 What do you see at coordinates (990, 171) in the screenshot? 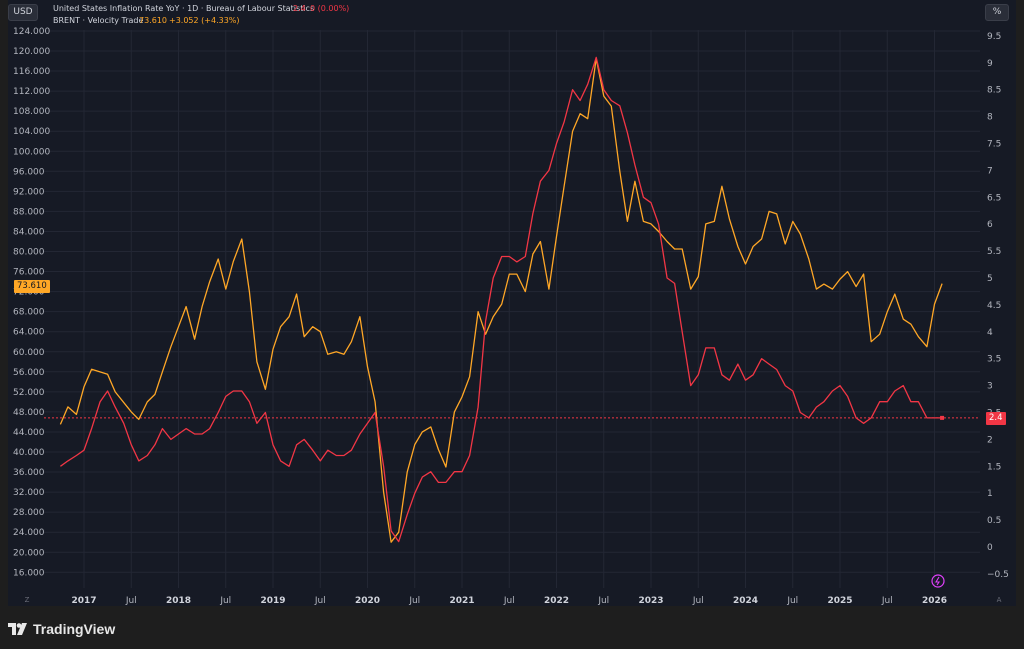
I see `right-axis-tick-label: 7` at bounding box center [990, 171].